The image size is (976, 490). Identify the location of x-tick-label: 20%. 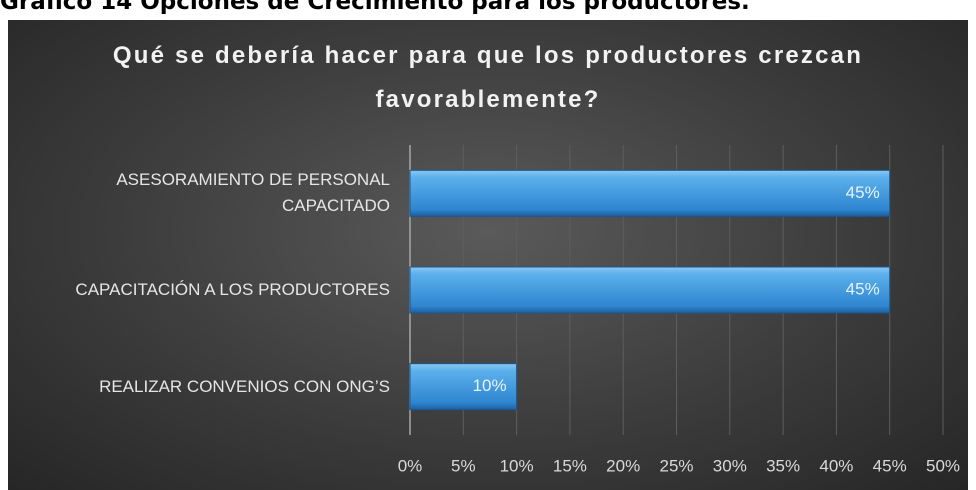
(623, 465).